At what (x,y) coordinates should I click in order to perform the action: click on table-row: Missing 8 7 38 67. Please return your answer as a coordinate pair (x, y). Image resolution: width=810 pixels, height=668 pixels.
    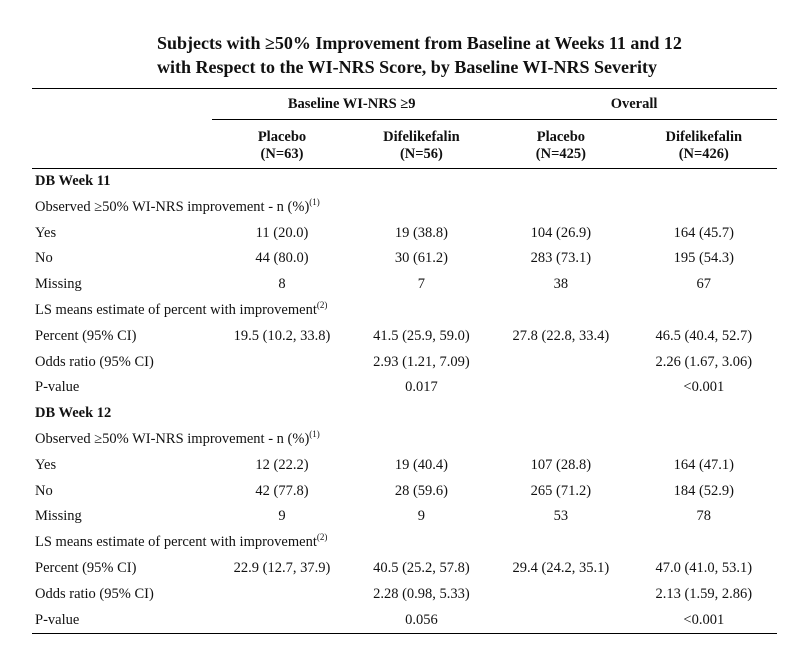
    Looking at the image, I should click on (373, 284).